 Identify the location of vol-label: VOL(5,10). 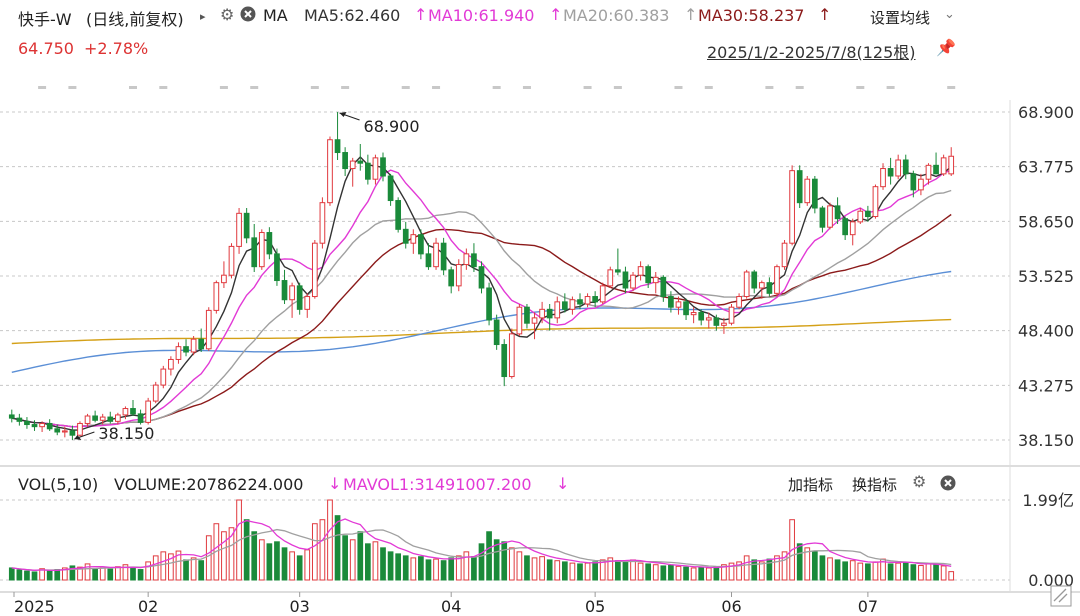
(58, 484).